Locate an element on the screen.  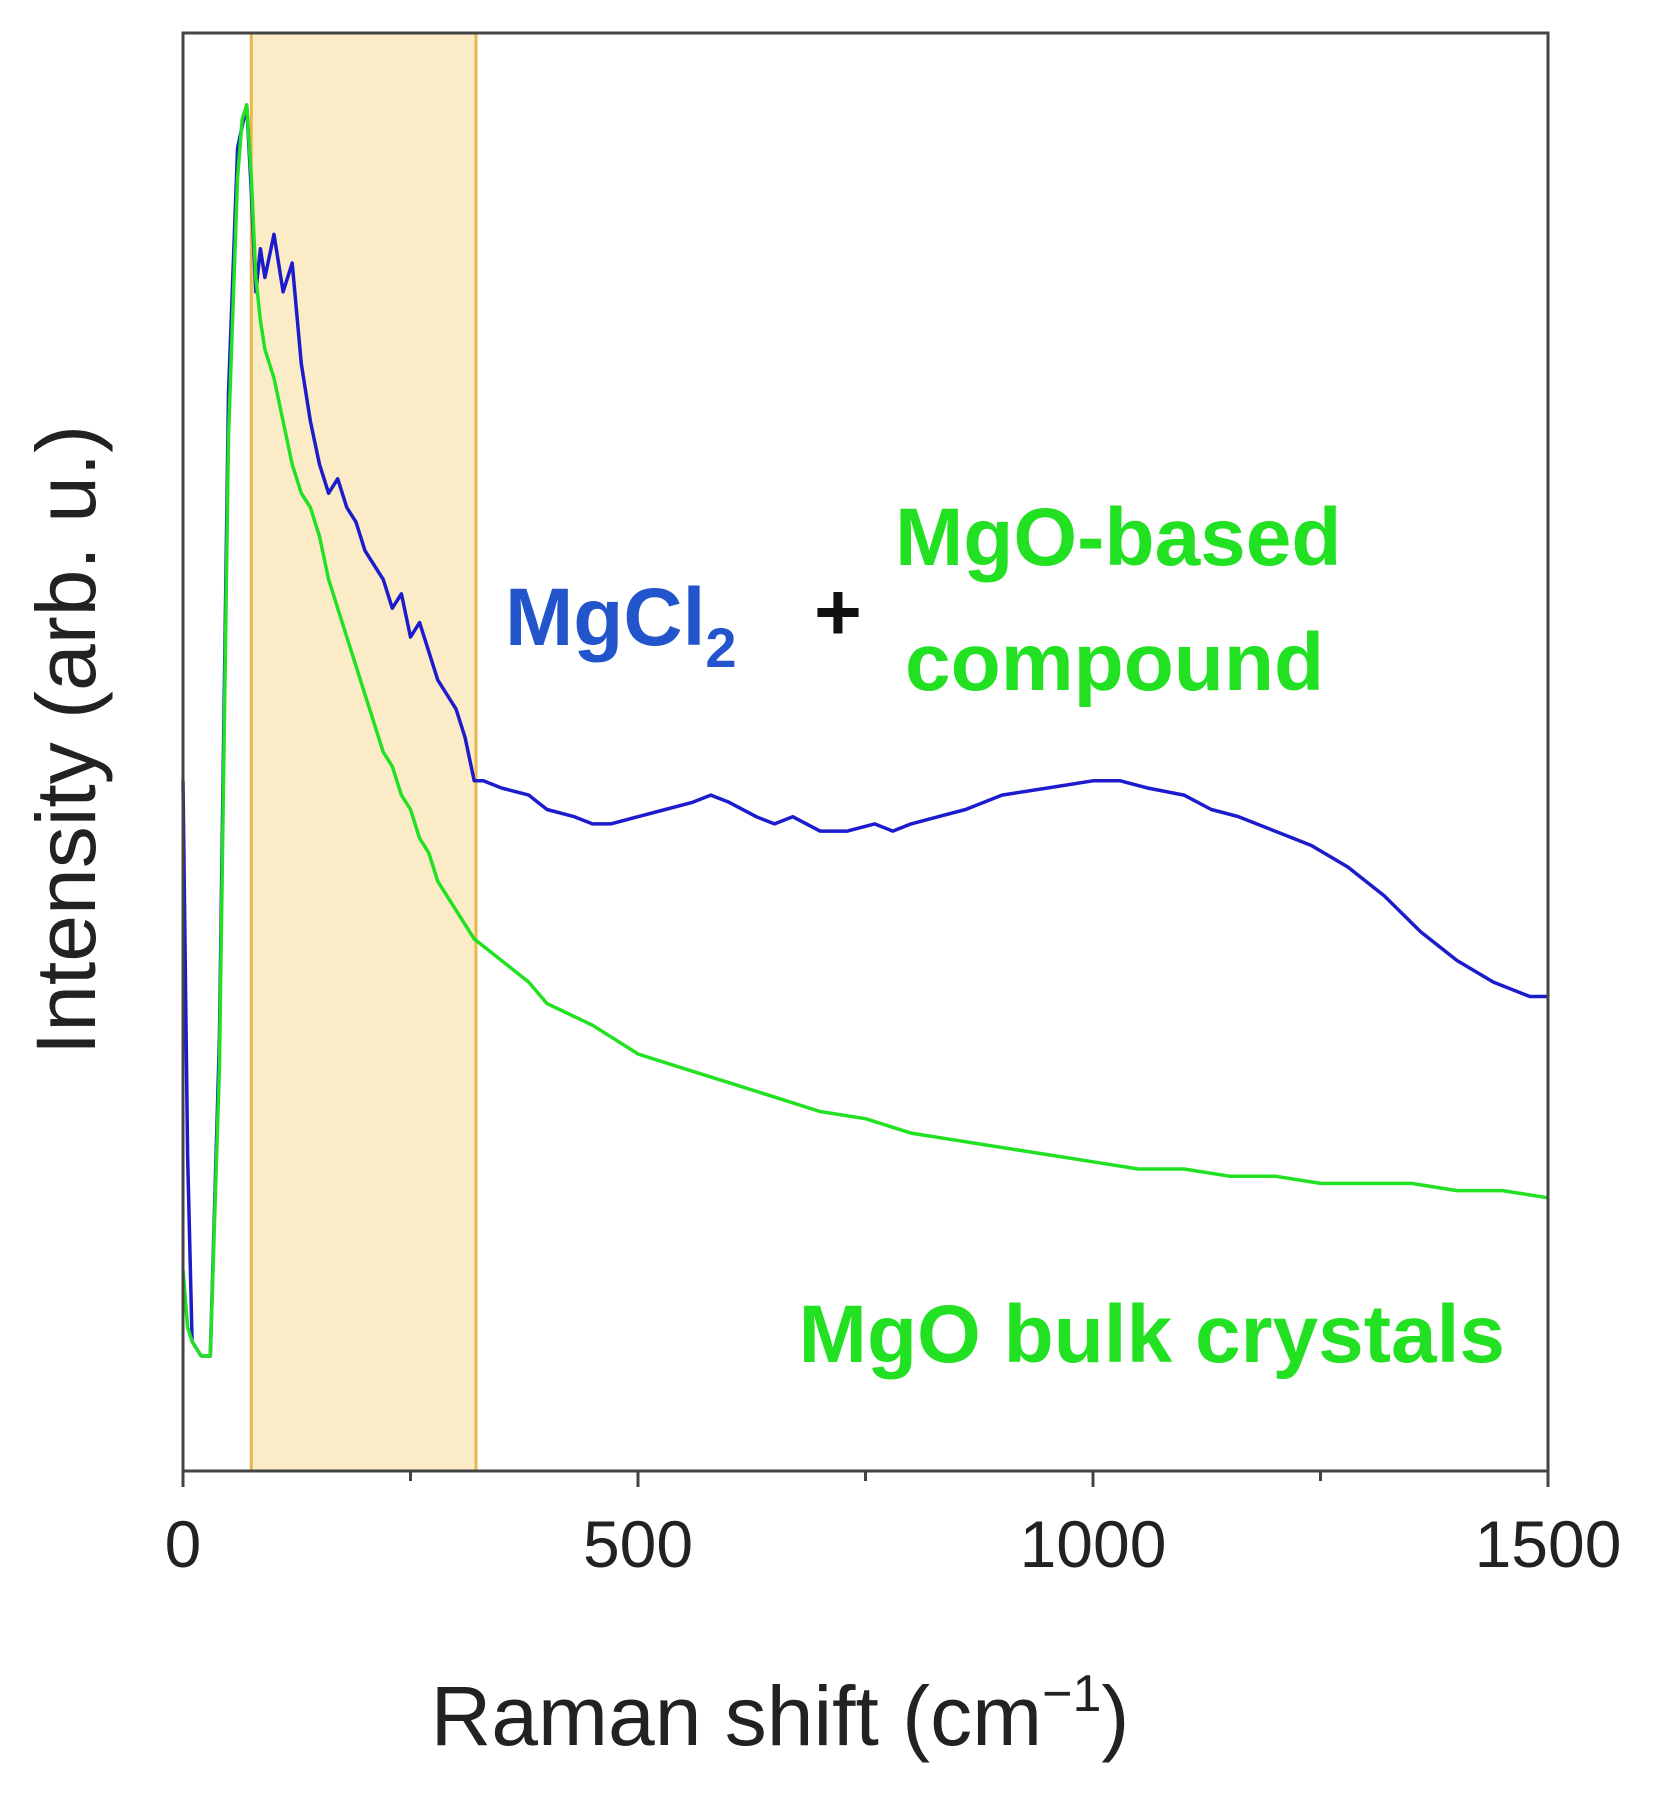
mgo-based-annotation-line2: compound is located at coordinates (1114, 662).